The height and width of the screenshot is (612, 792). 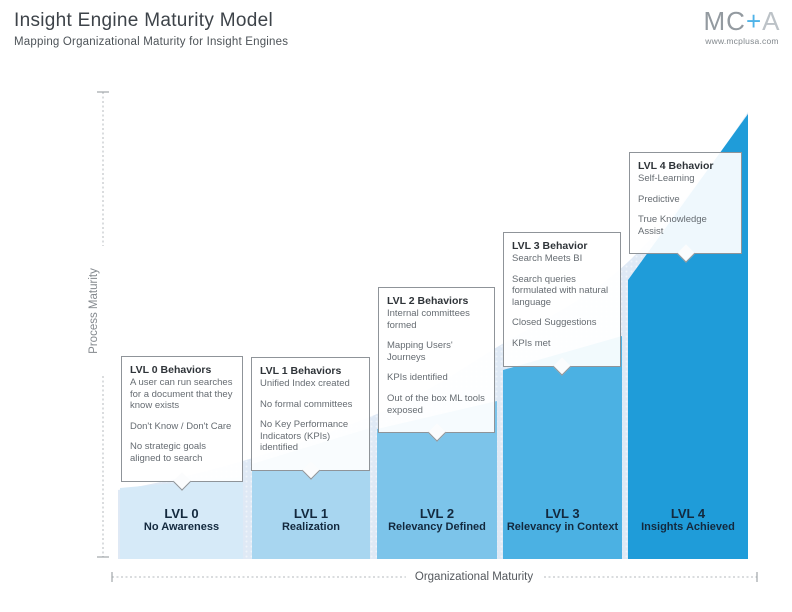 I want to click on callout-line: Internal committees formed, so click(x=428, y=319).